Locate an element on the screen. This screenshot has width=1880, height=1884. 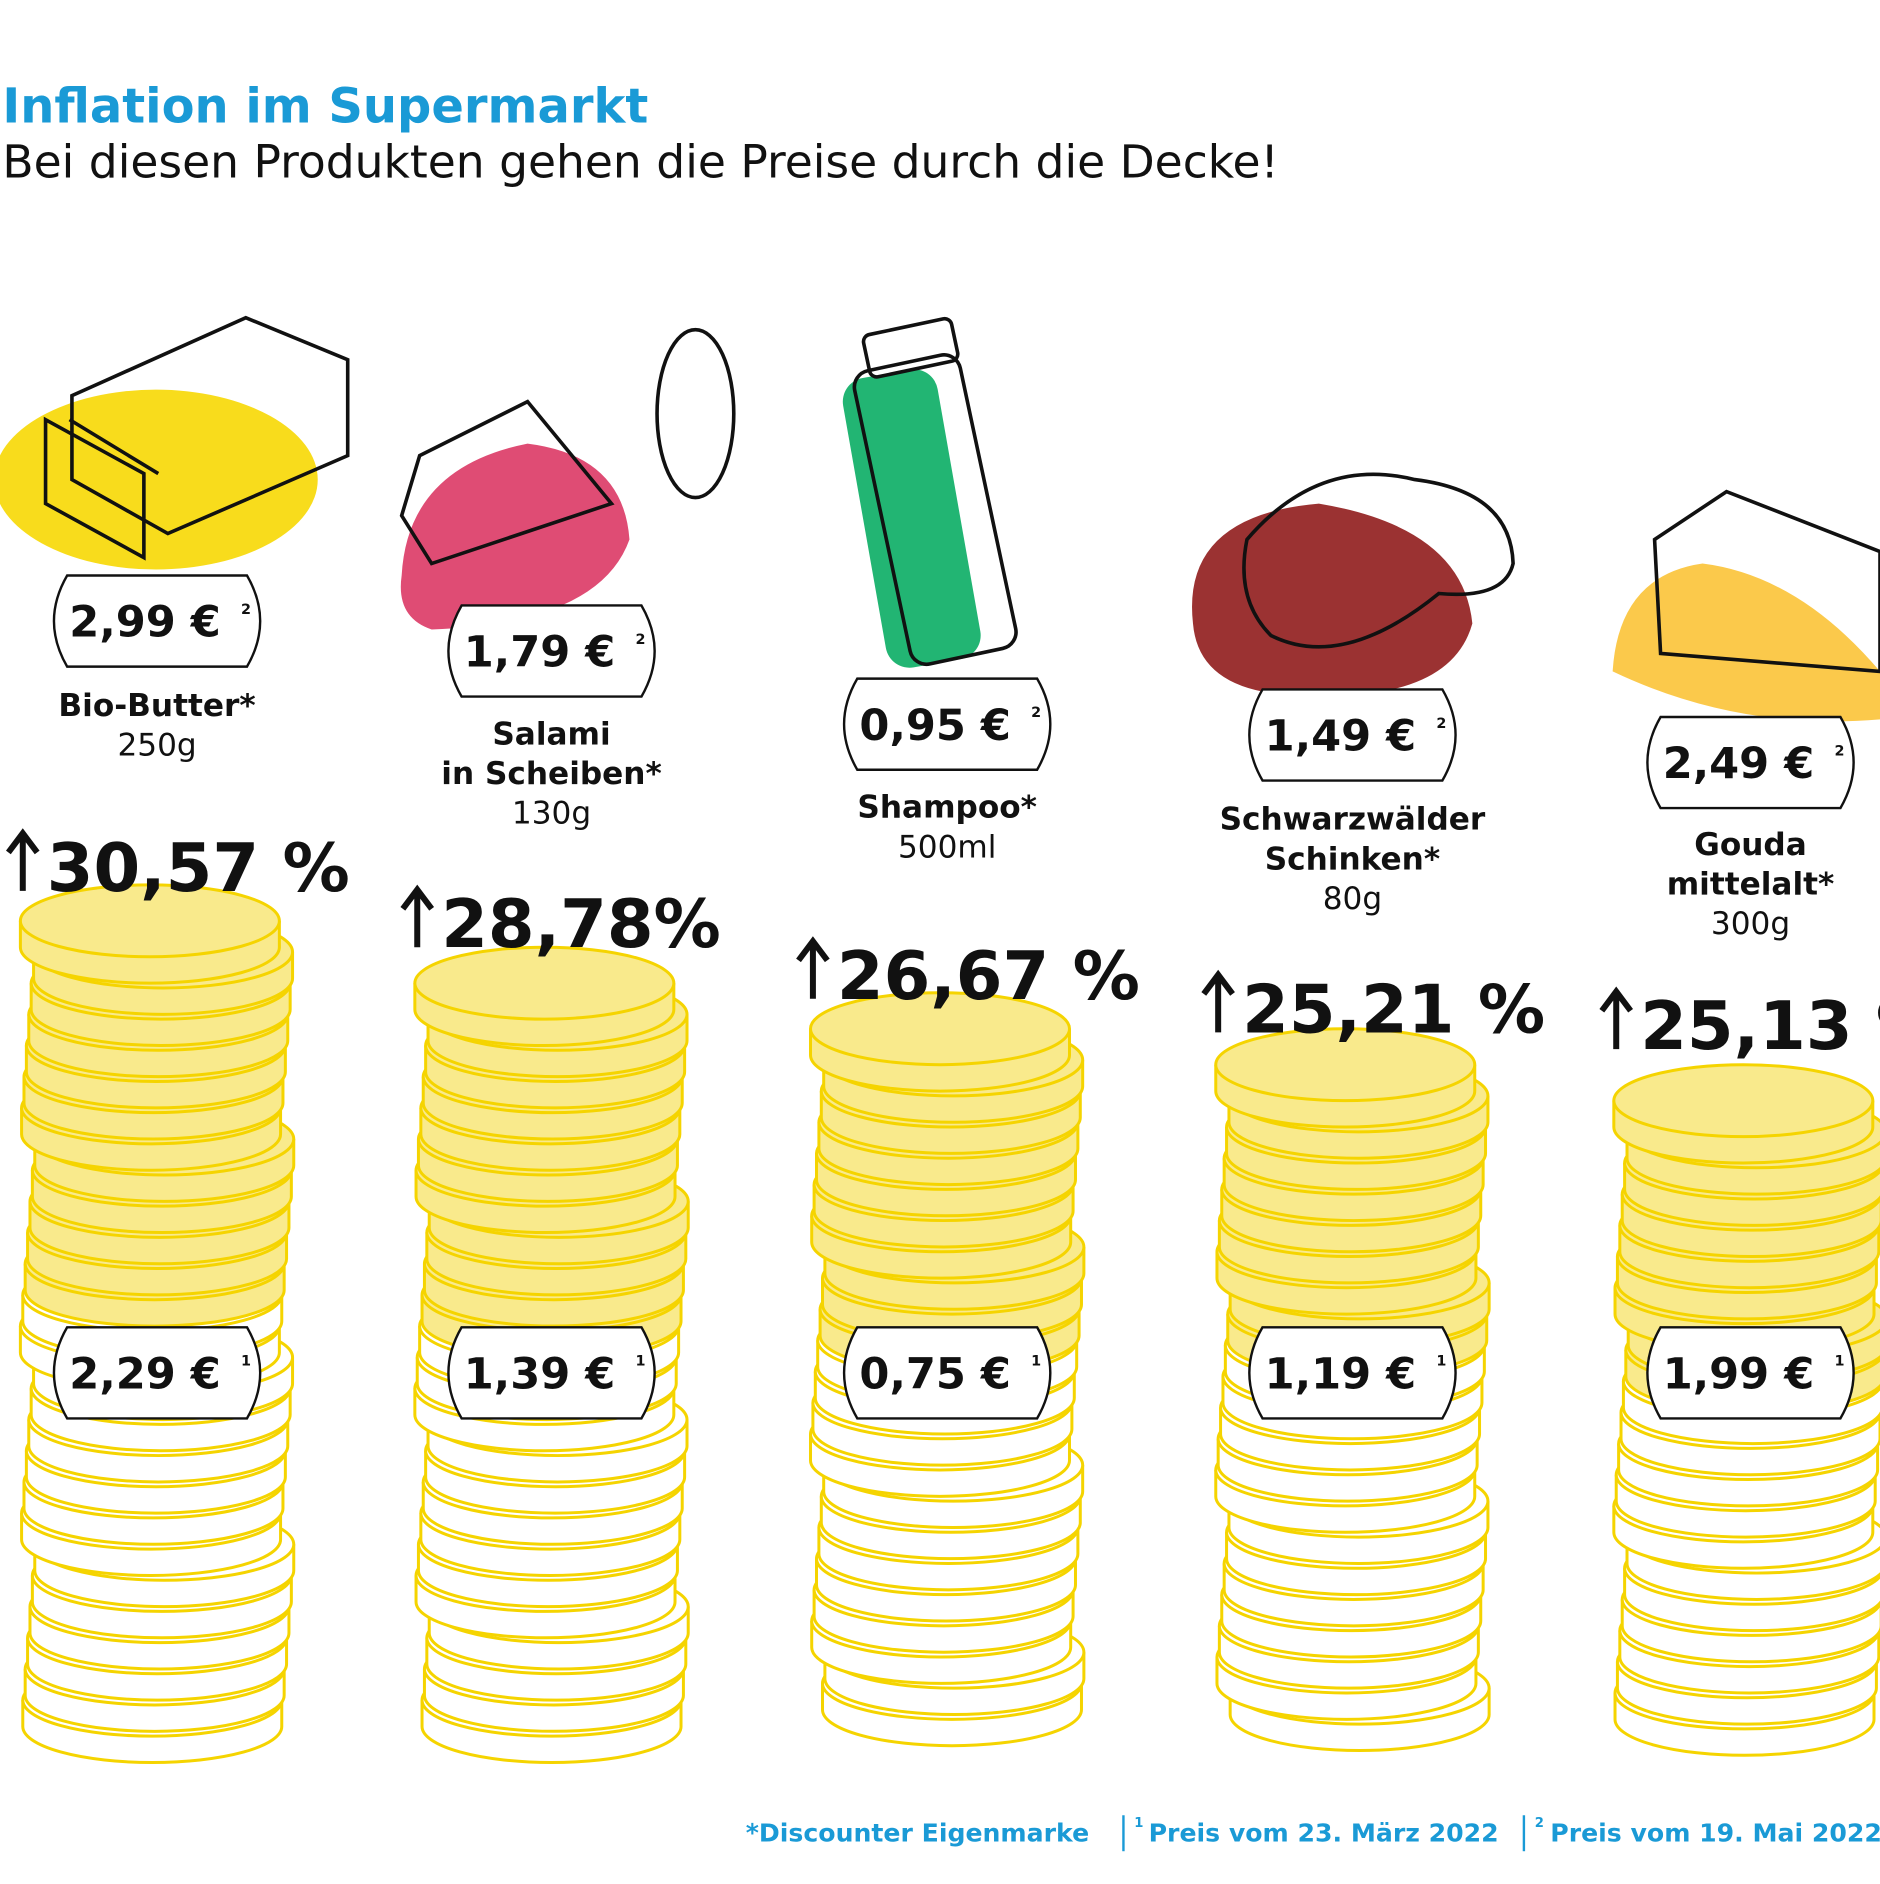
cheese-icon is located at coordinates (1766, 581).